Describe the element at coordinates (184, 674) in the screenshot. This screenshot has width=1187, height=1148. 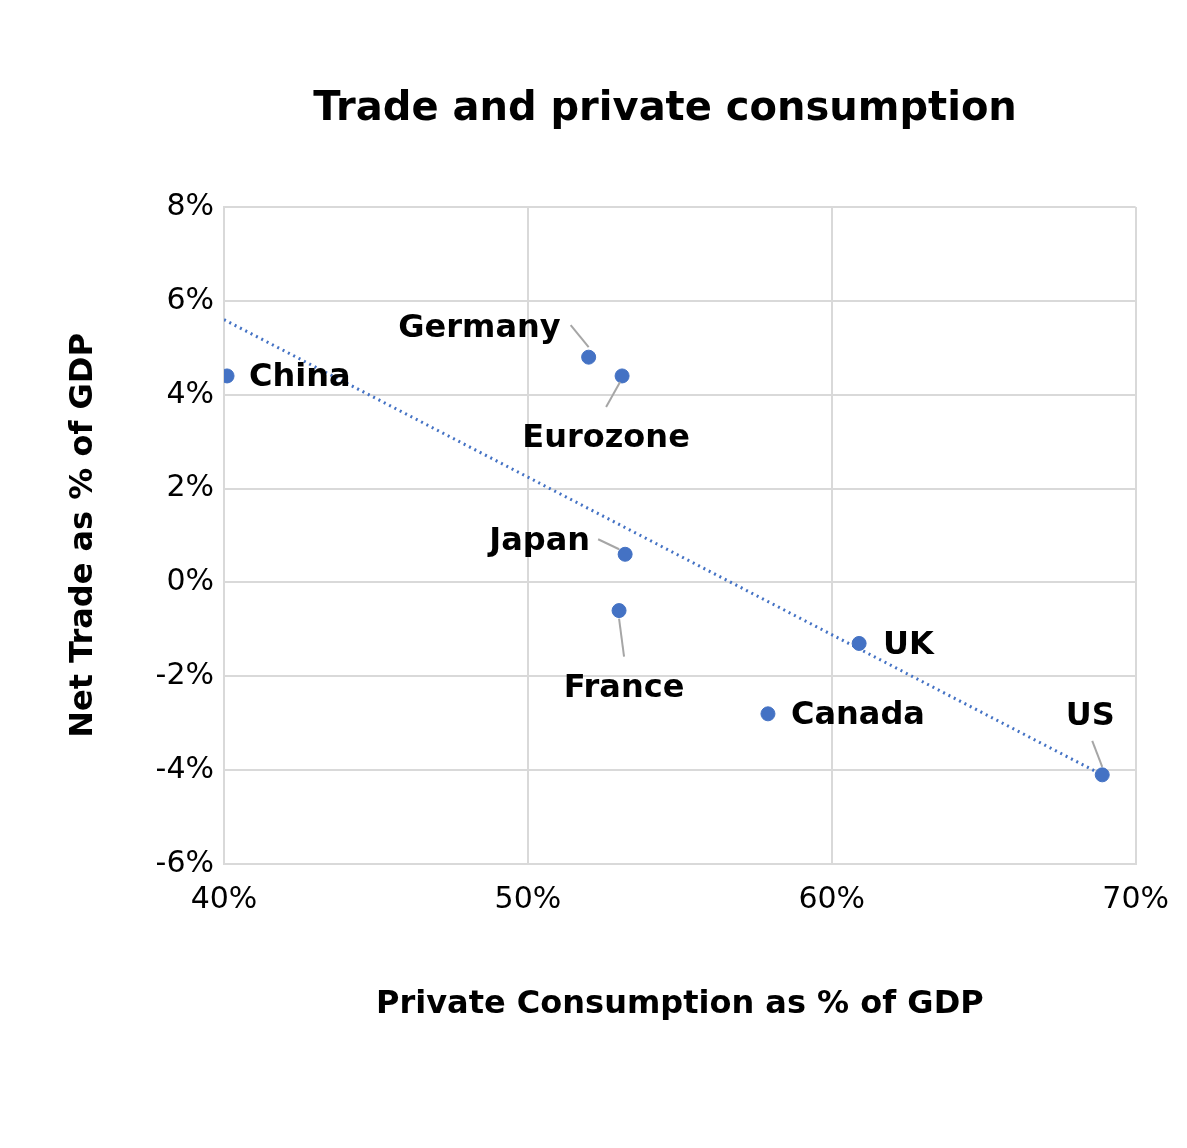
I see `y-tick-label: -2%` at that location.